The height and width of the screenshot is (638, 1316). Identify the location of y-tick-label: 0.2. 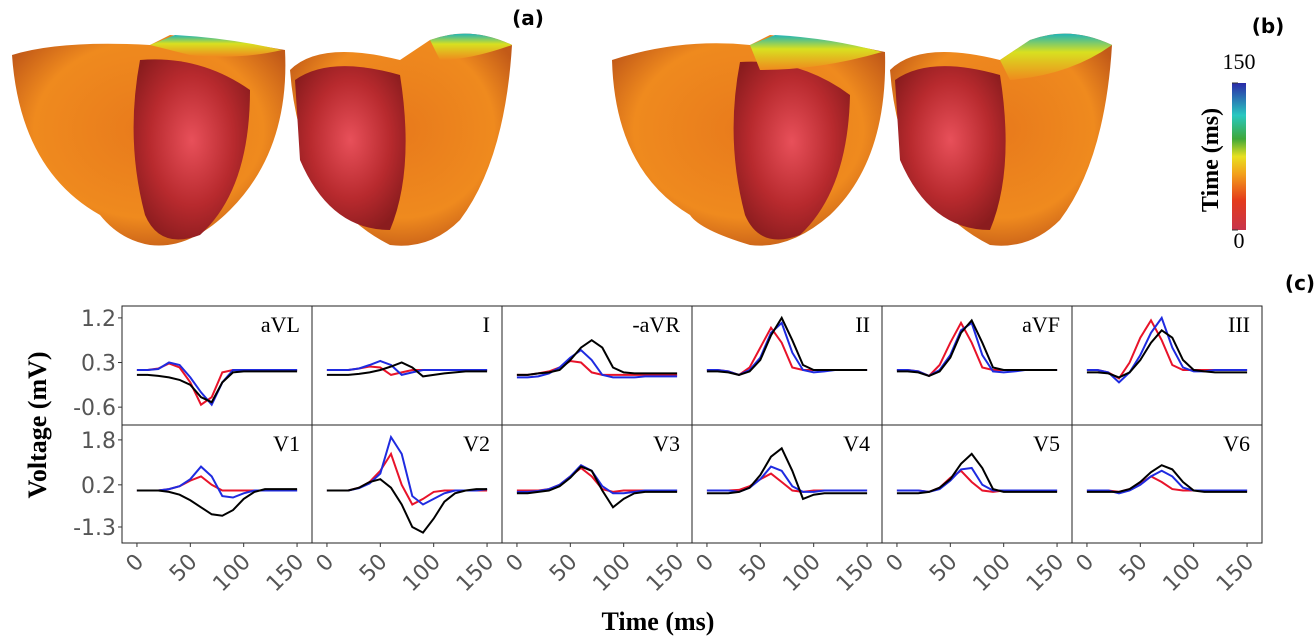
(98, 486).